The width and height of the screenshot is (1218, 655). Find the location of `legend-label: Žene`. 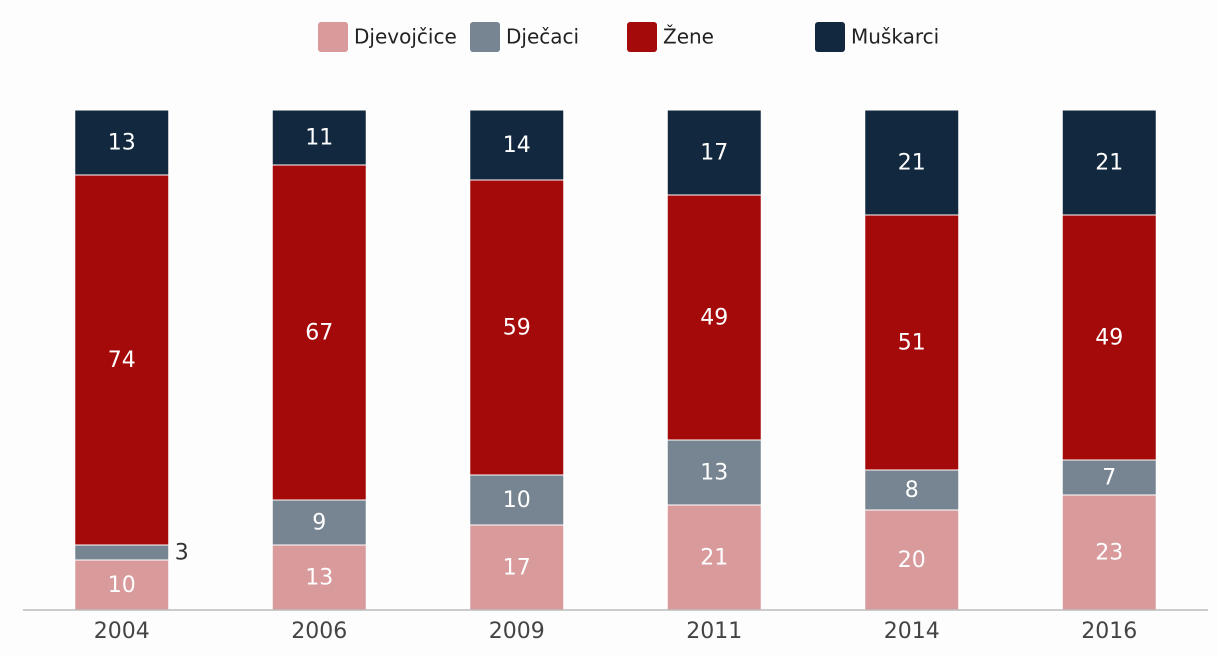

legend-label: Žene is located at coordinates (688, 37).